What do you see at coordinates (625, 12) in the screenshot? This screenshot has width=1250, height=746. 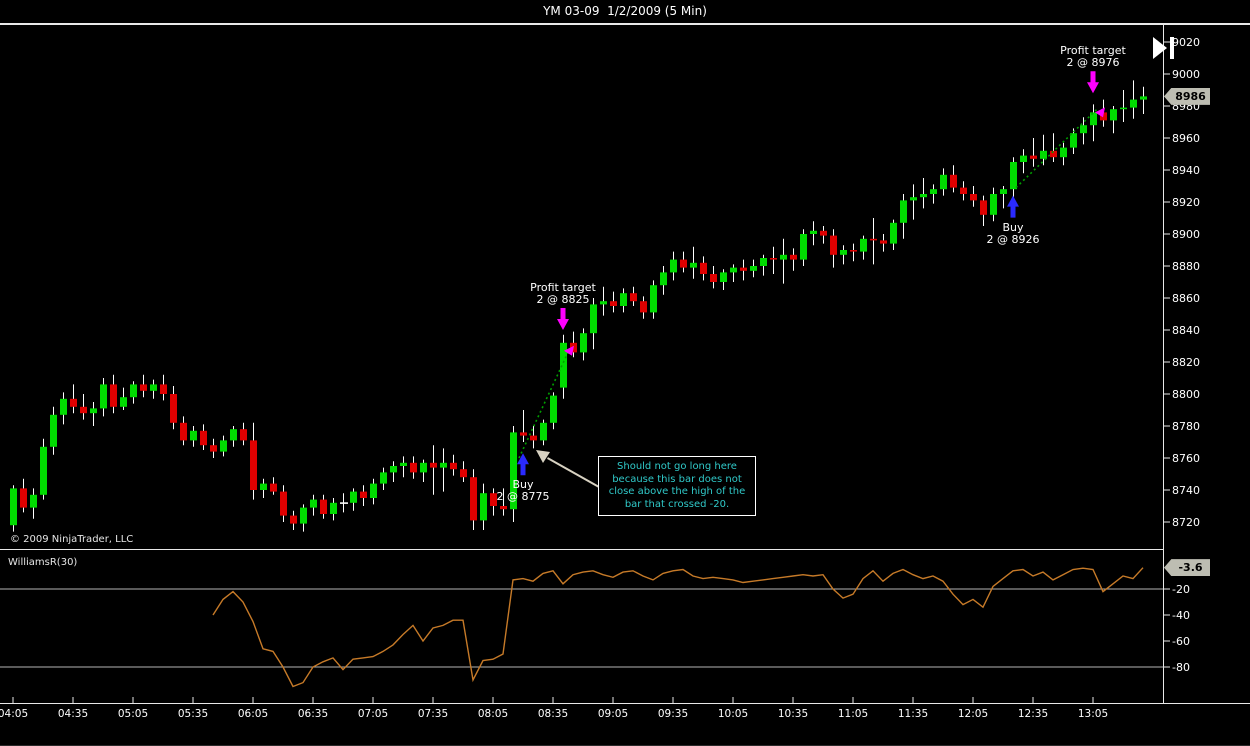 I see `chart-title-bar: YM 03-09 1/2/2009 (5 Min)` at bounding box center [625, 12].